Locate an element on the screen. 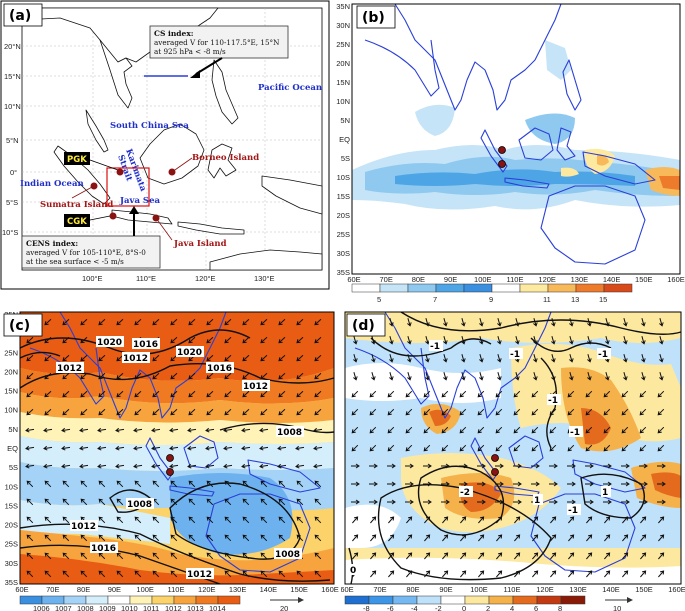 This screenshot has height=611, width=685. panel-d-label-box is located at coordinates (366, 325).